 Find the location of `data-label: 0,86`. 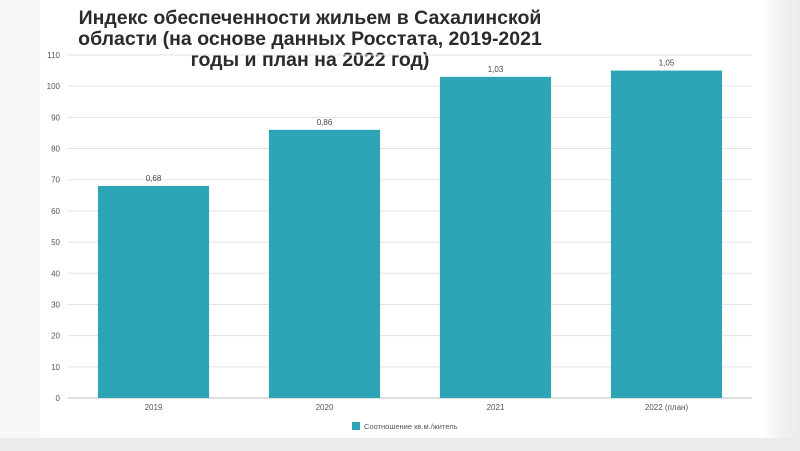

data-label: 0,86 is located at coordinates (325, 122).